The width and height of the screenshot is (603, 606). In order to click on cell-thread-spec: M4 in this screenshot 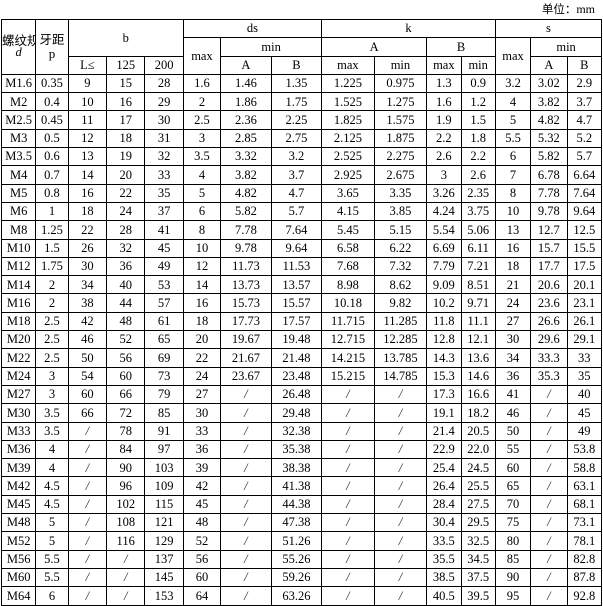, I will do `click(18, 175)`.